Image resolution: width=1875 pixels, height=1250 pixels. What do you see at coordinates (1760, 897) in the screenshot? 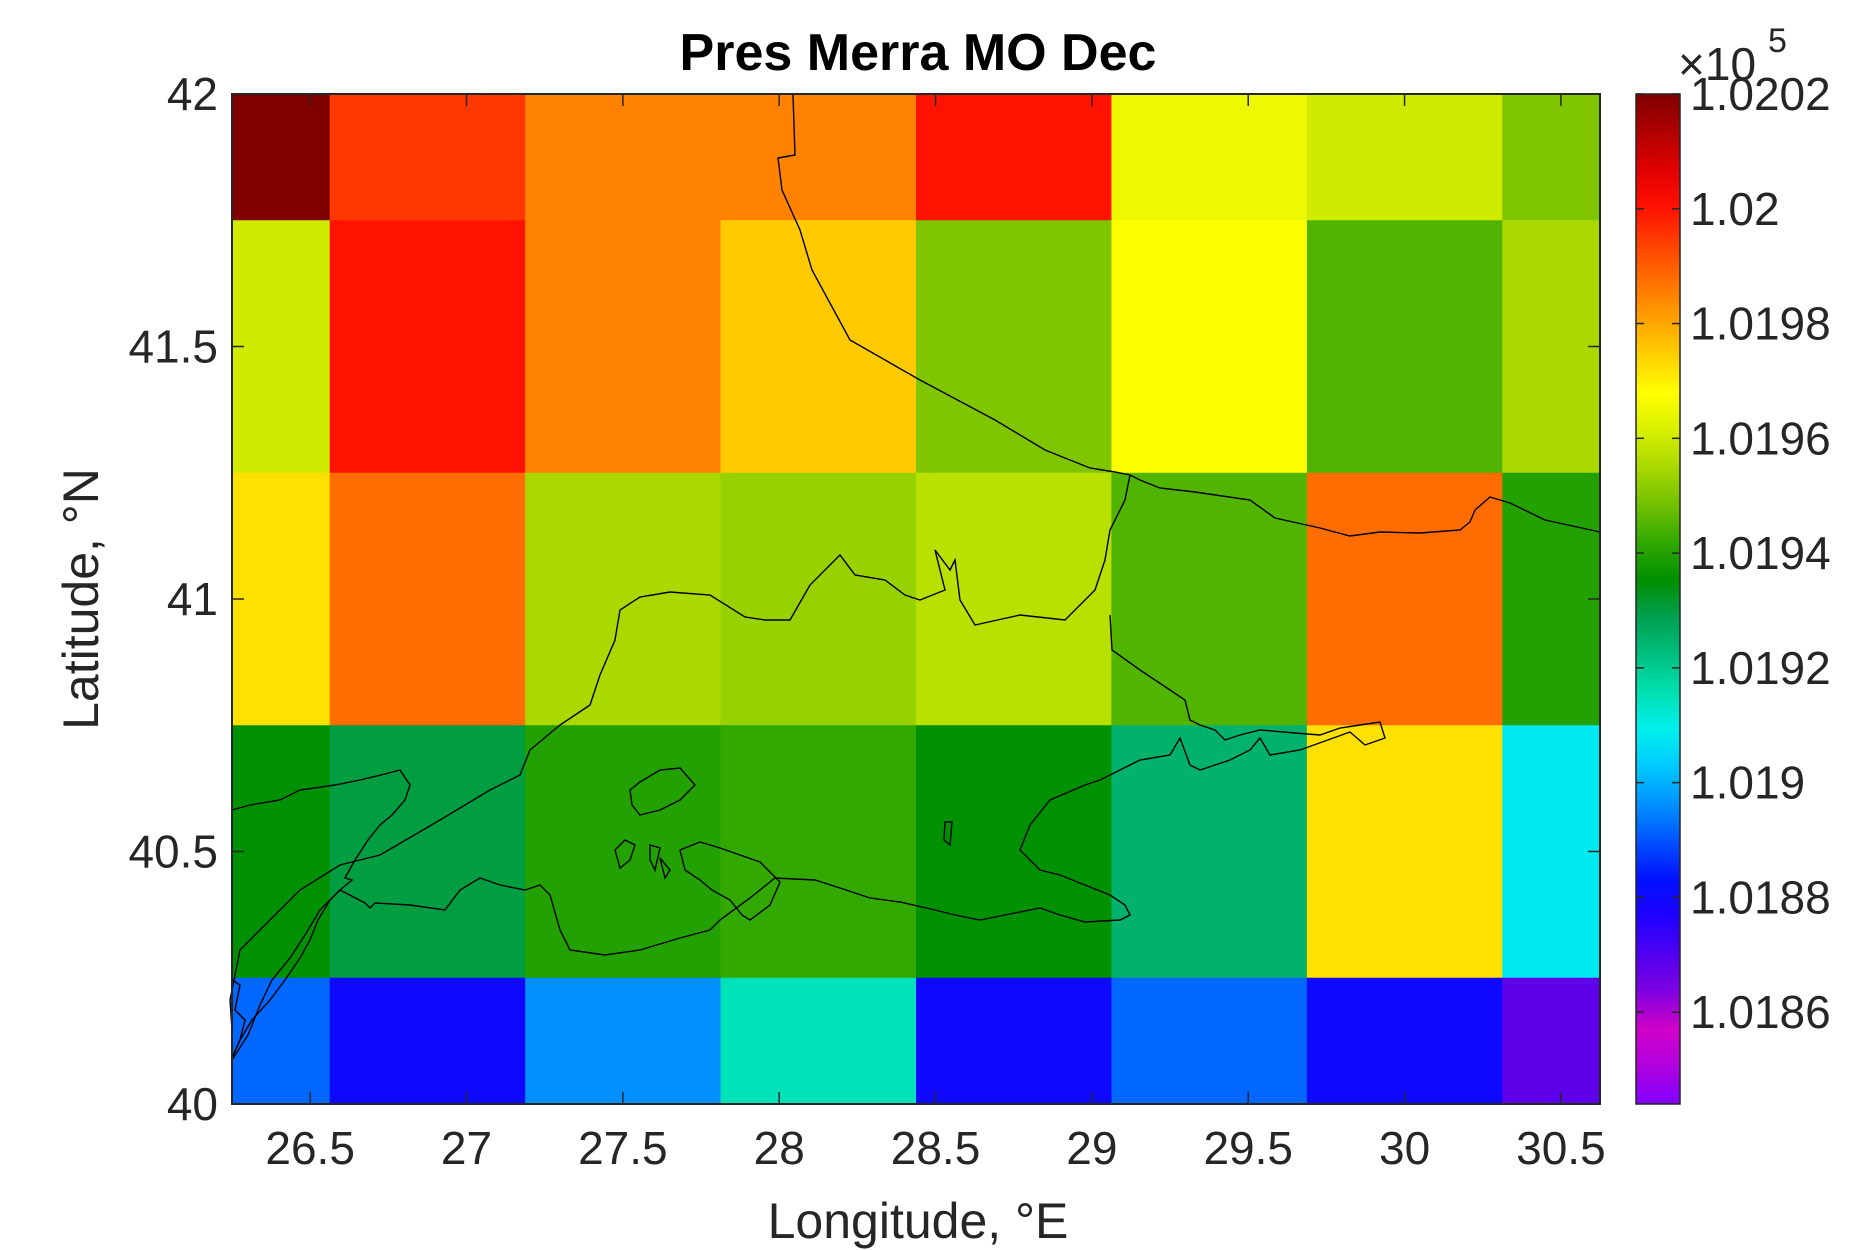
I see `colorbar-tick-label: 1.0188` at bounding box center [1760, 897].